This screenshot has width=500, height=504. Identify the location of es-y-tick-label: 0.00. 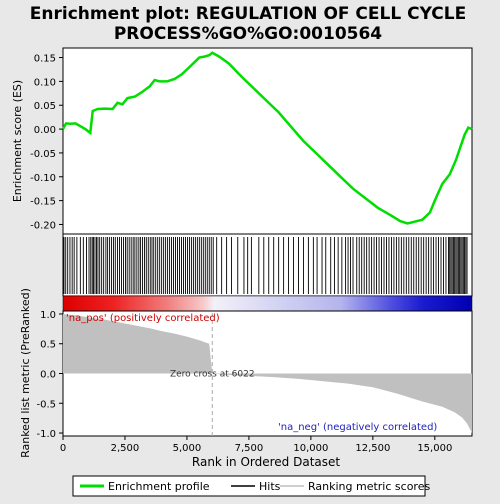
(45, 130).